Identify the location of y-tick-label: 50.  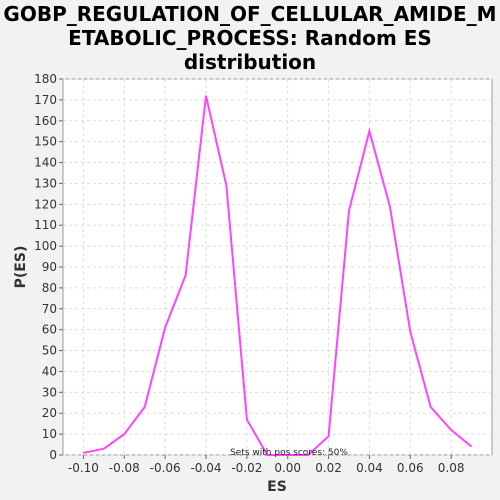
(49, 351).